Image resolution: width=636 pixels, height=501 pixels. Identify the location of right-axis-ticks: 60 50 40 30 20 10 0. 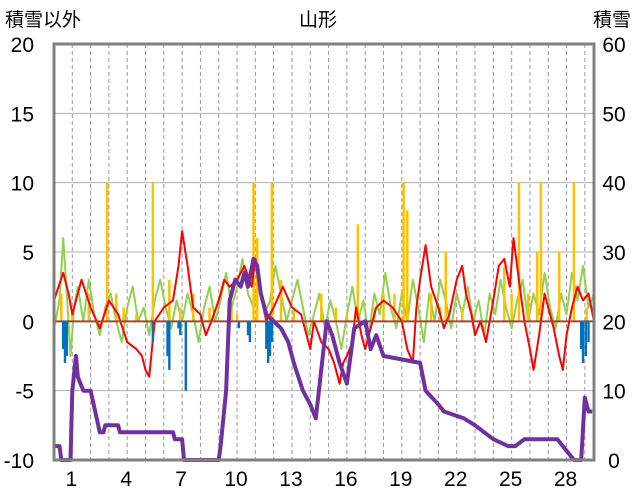
(613, 253).